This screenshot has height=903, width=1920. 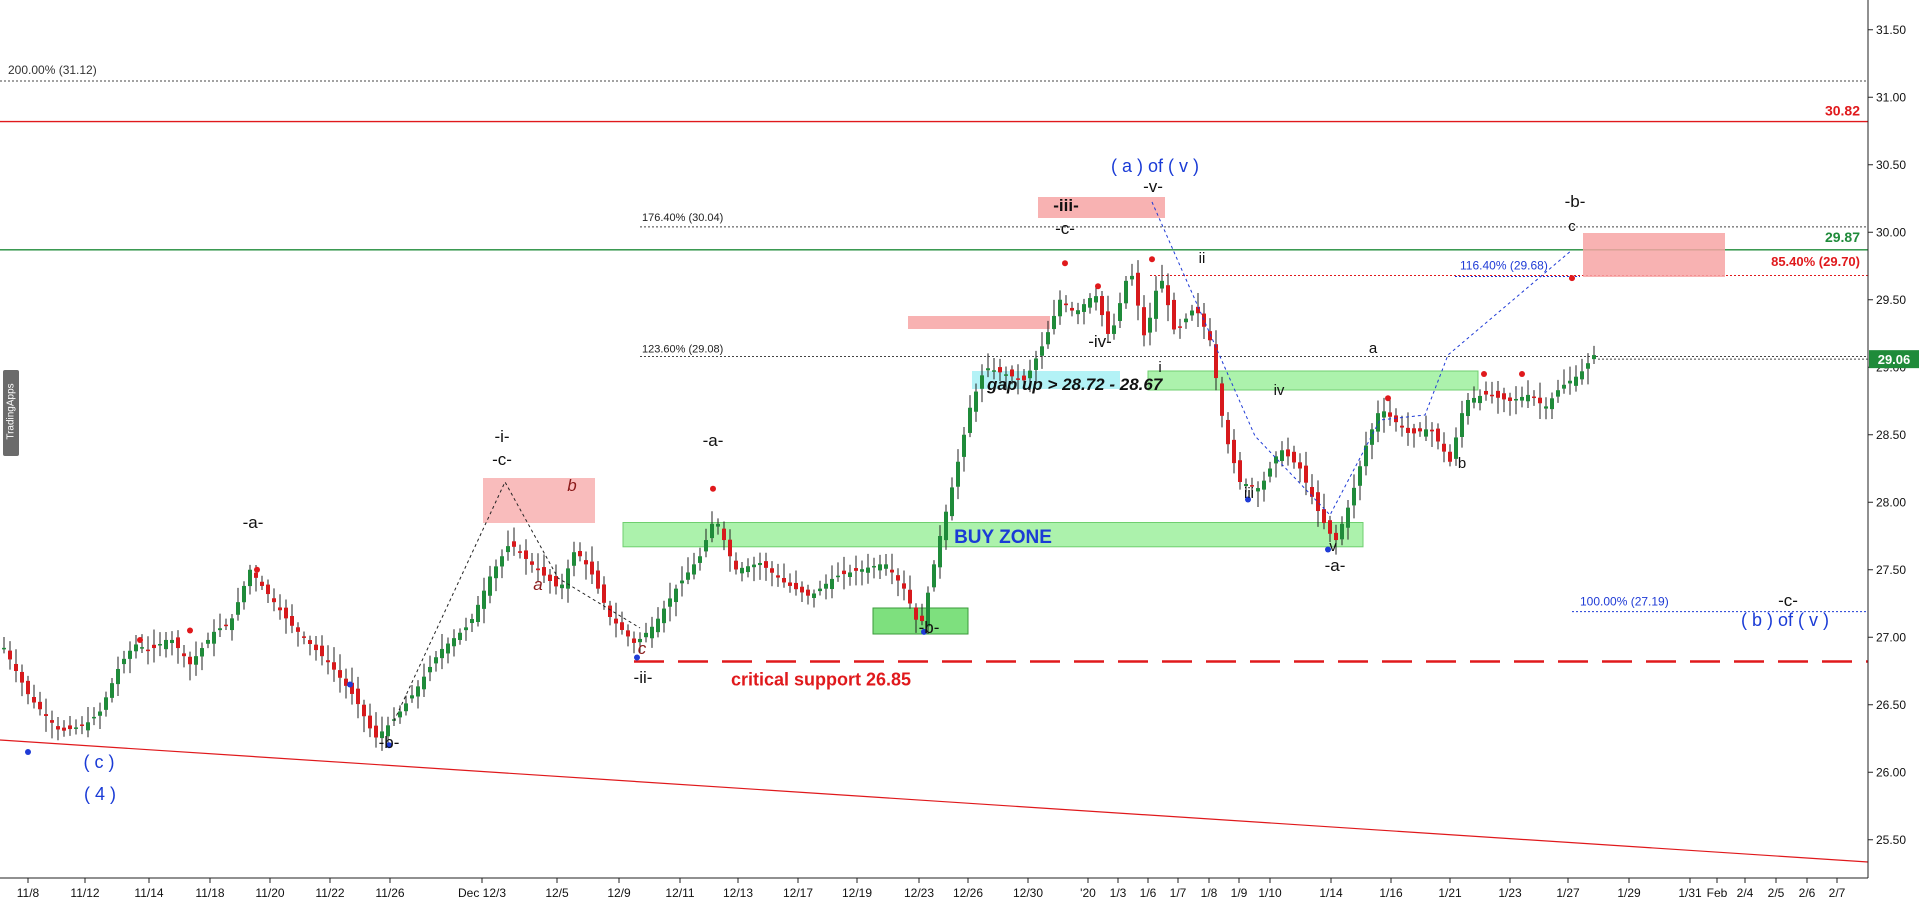 What do you see at coordinates (1391, 893) in the screenshot?
I see `x-tick-label: 1/16` at bounding box center [1391, 893].